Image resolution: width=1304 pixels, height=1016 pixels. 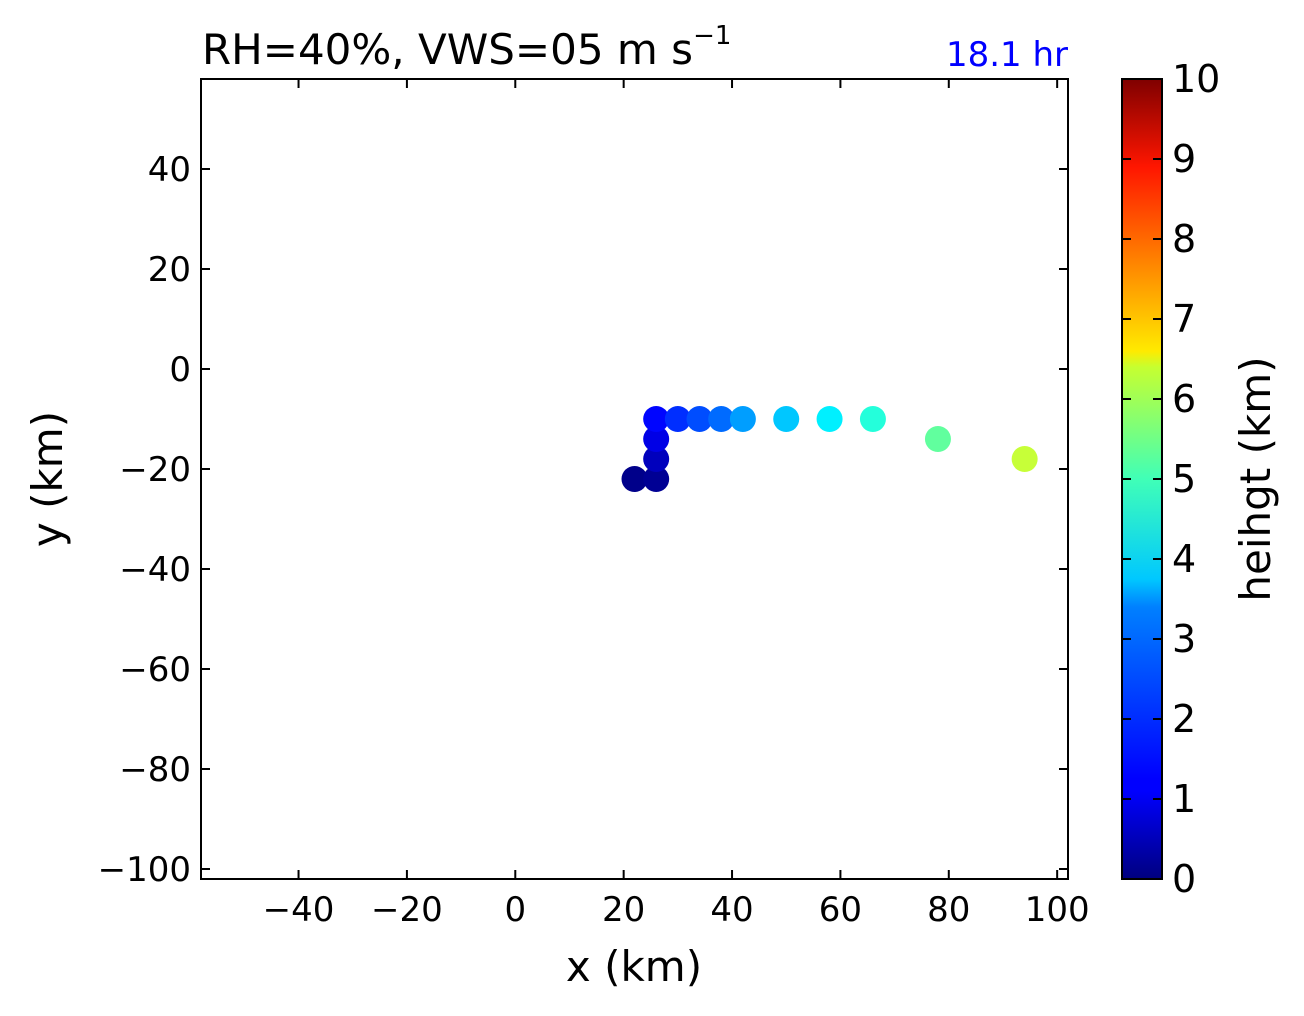 I want to click on x-tick-label: 100, so click(x=1057, y=910).